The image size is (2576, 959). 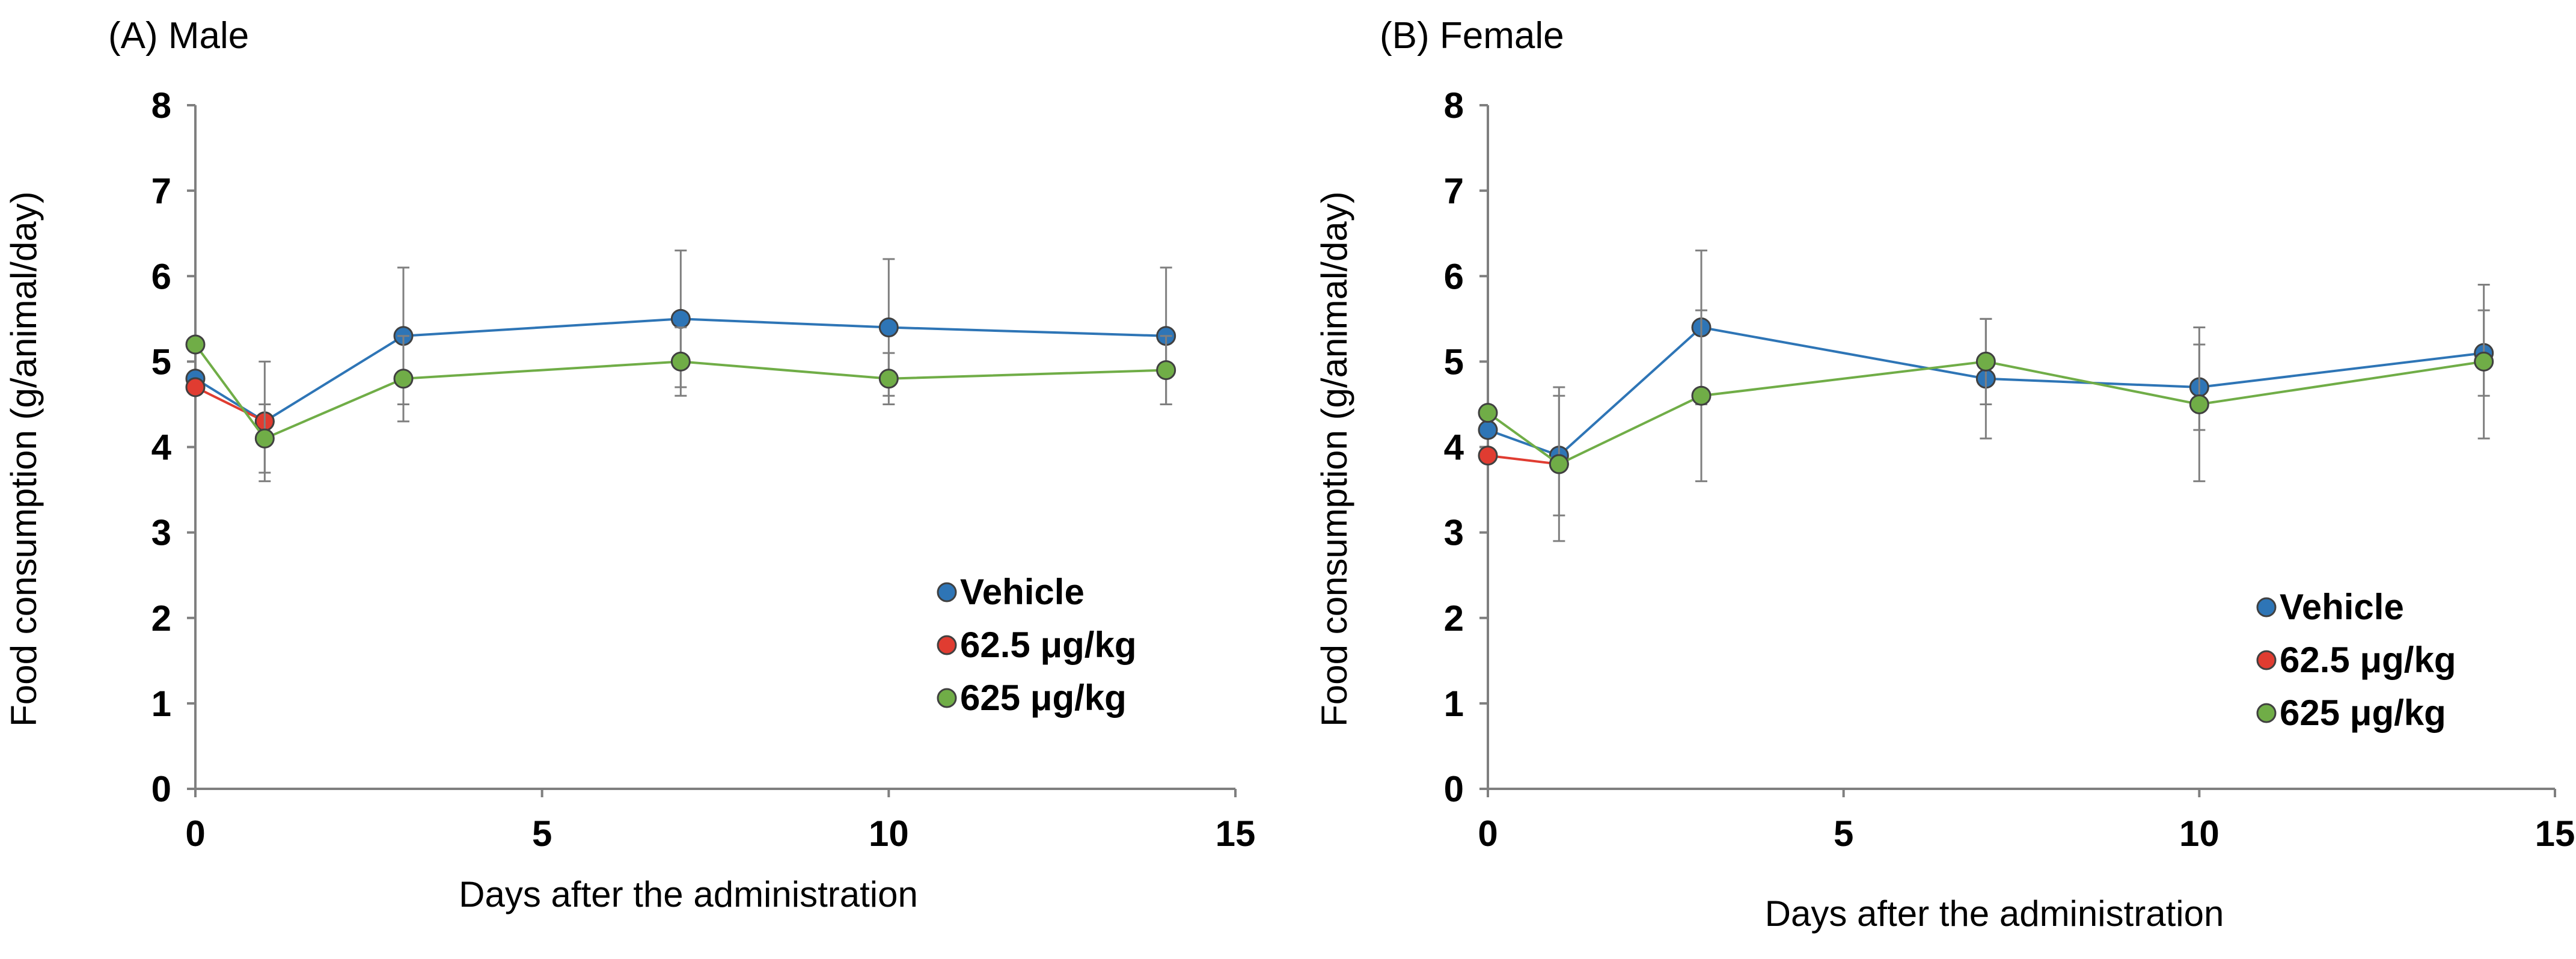 I want to click on panel-title: (B) Female, so click(x=1472, y=36).